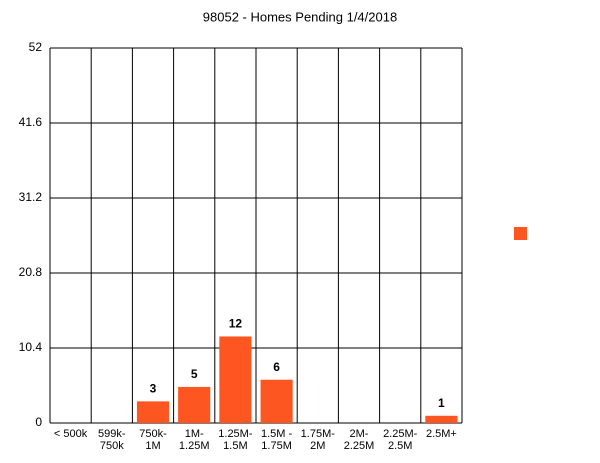  Describe the element at coordinates (236, 324) in the screenshot. I see `value-label: 12` at that location.